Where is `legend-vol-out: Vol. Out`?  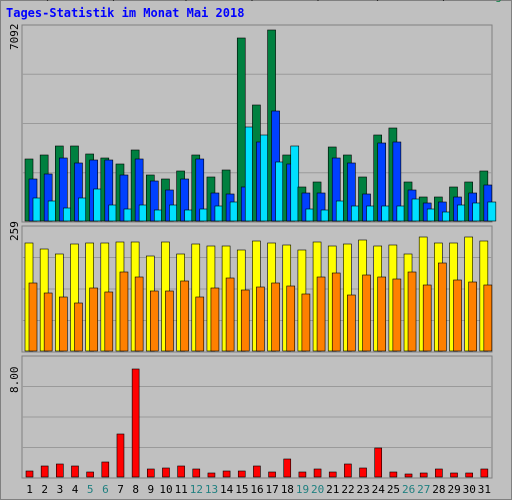 legend-vol-out: Vol. Out is located at coordinates (158, 1).